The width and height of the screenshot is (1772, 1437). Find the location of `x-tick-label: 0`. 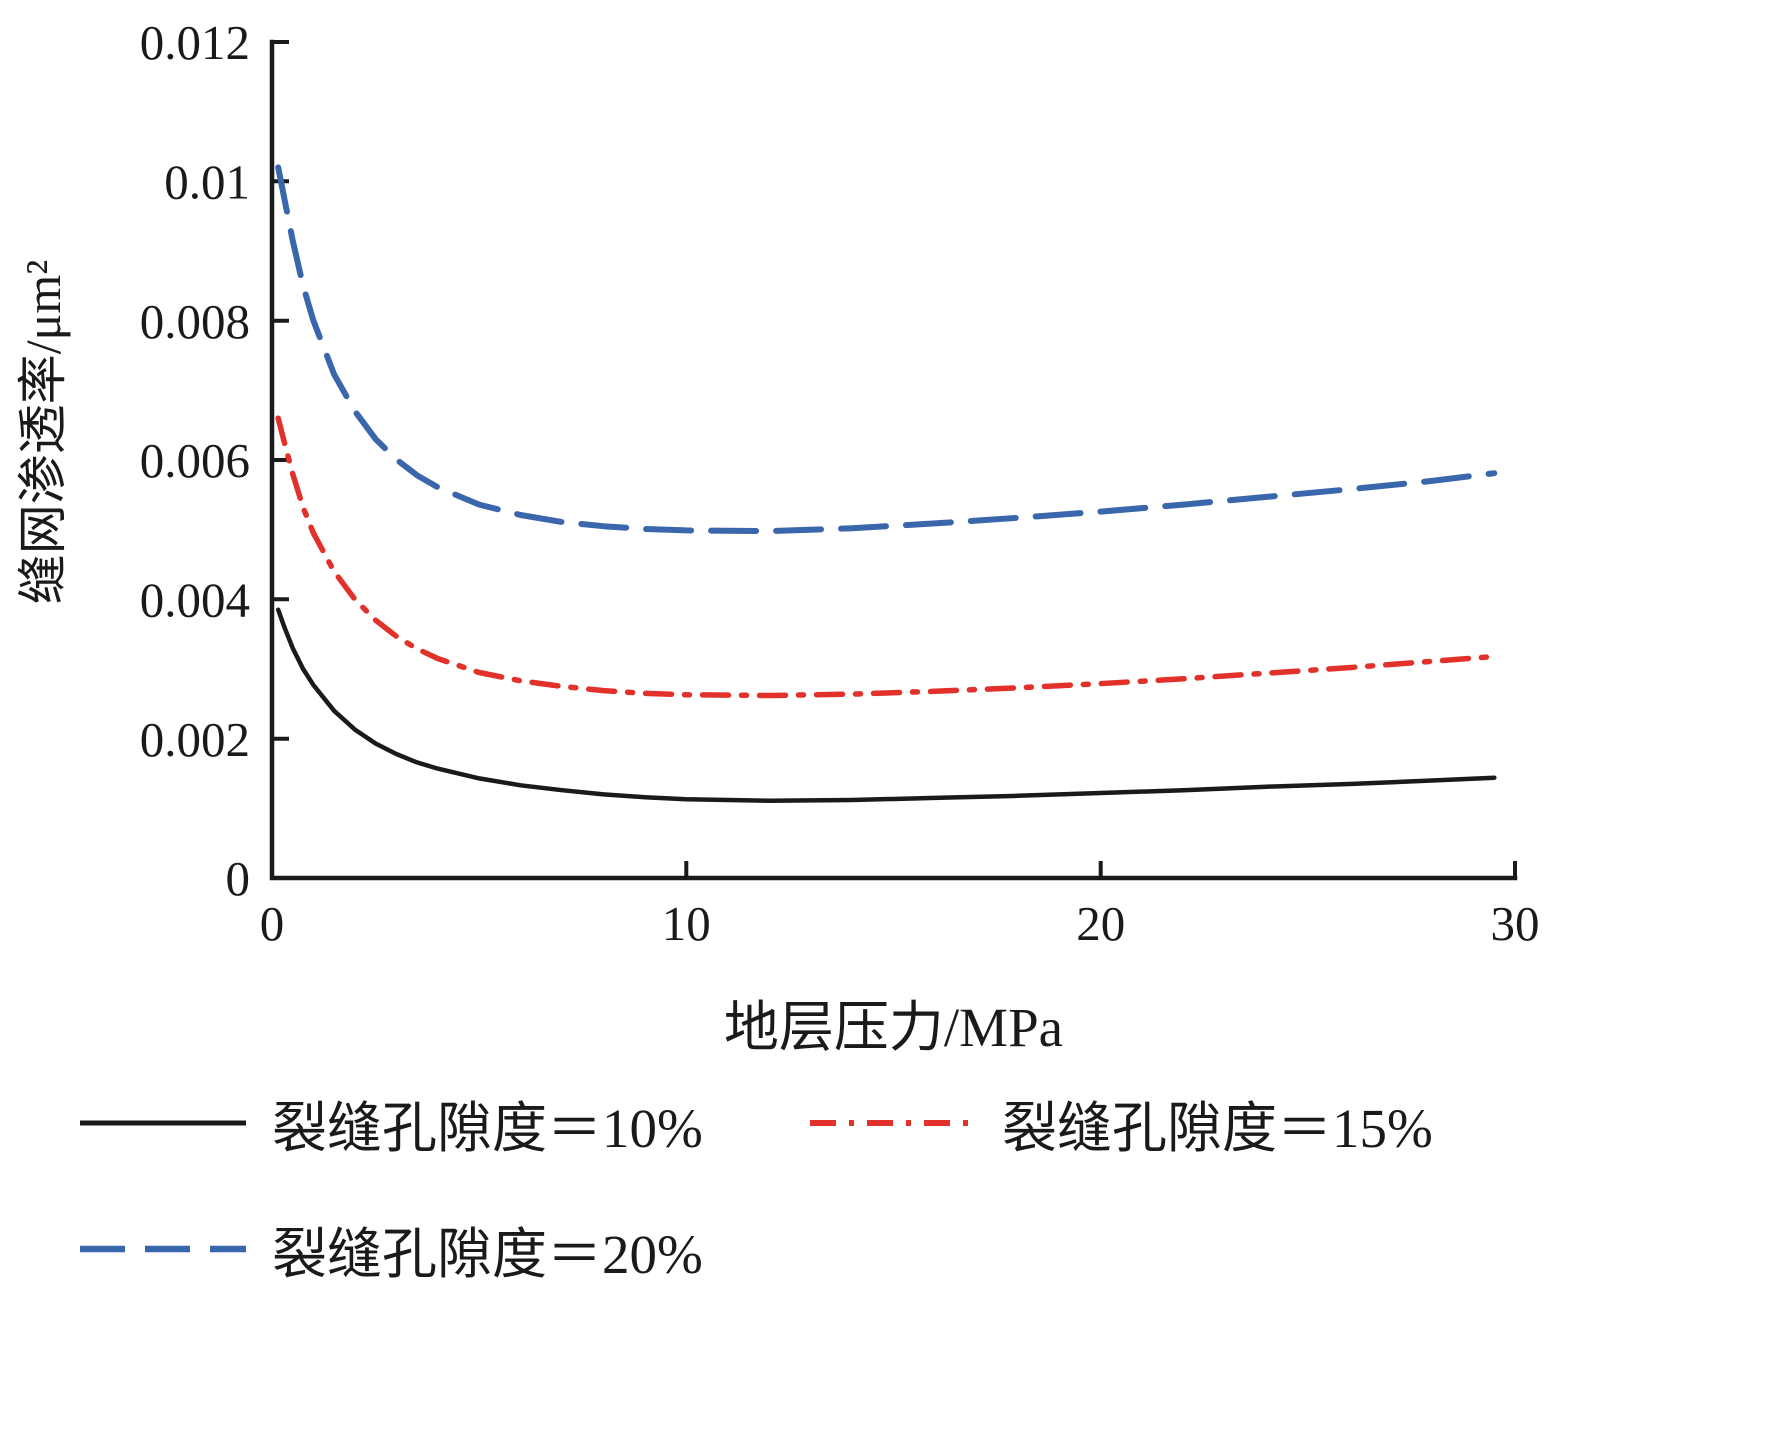

x-tick-label: 0 is located at coordinates (272, 923).